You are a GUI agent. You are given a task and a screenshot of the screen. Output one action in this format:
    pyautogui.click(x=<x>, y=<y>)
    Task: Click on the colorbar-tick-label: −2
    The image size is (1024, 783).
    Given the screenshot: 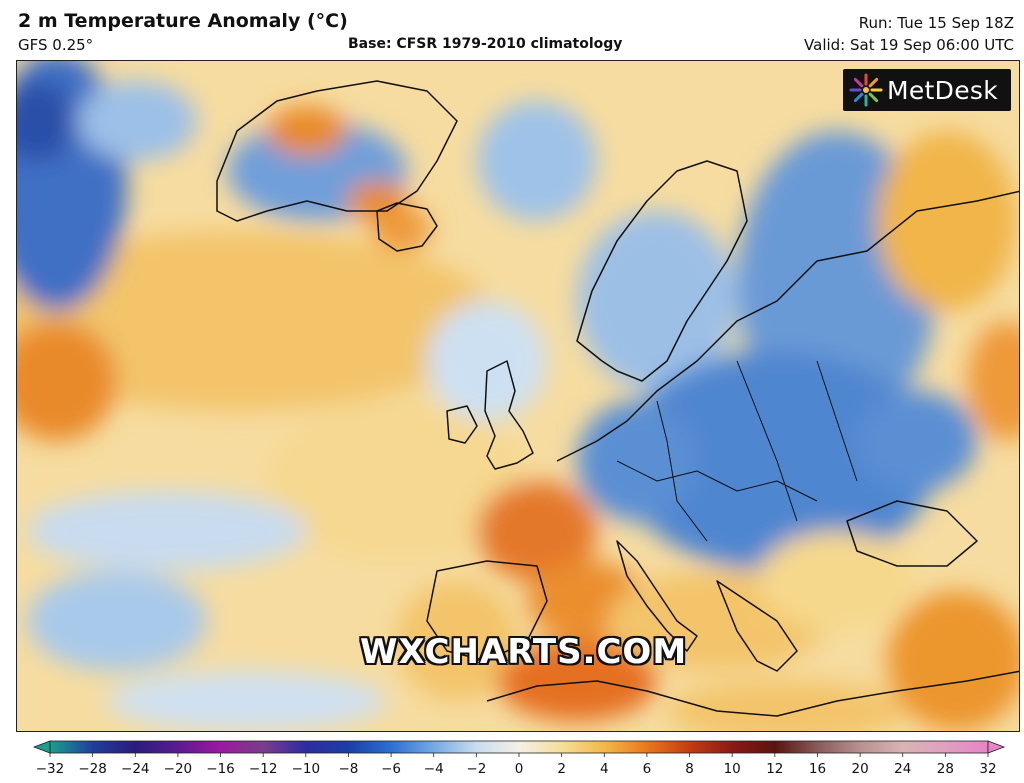 What is the action you would take?
    pyautogui.click(x=476, y=769)
    